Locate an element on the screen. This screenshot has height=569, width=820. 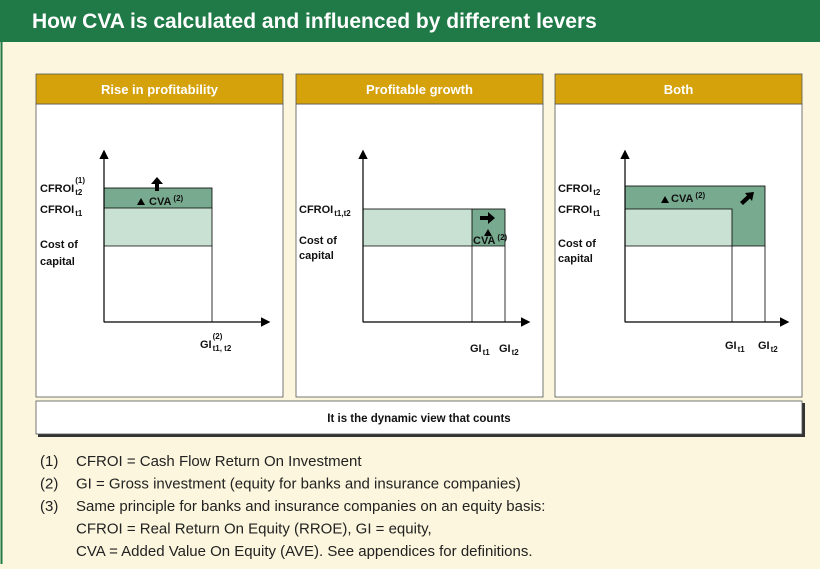
conclusion-box is located at coordinates (419, 417).